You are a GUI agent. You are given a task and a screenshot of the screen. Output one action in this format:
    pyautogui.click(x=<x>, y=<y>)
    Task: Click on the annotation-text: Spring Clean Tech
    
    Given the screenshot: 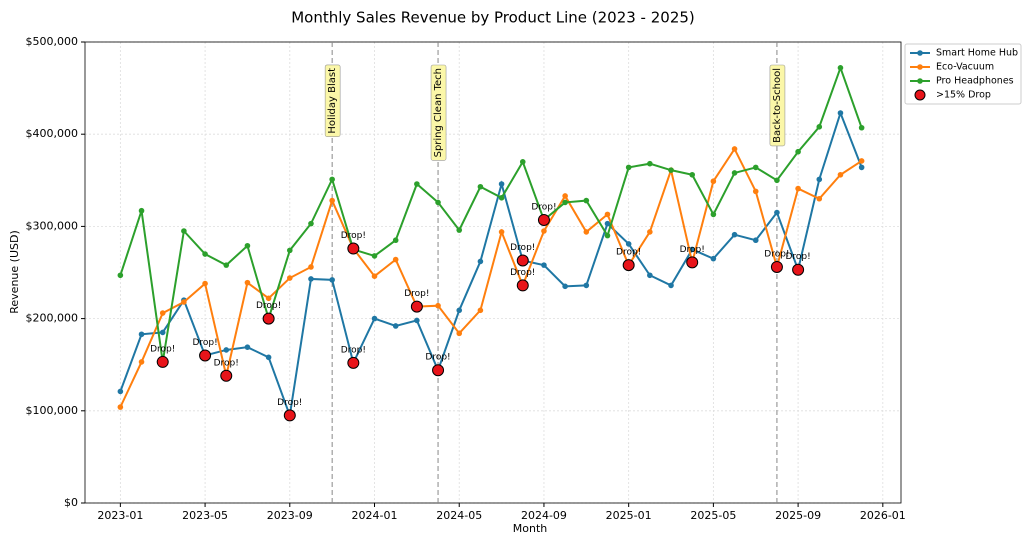 What is the action you would take?
    pyautogui.click(x=438, y=112)
    